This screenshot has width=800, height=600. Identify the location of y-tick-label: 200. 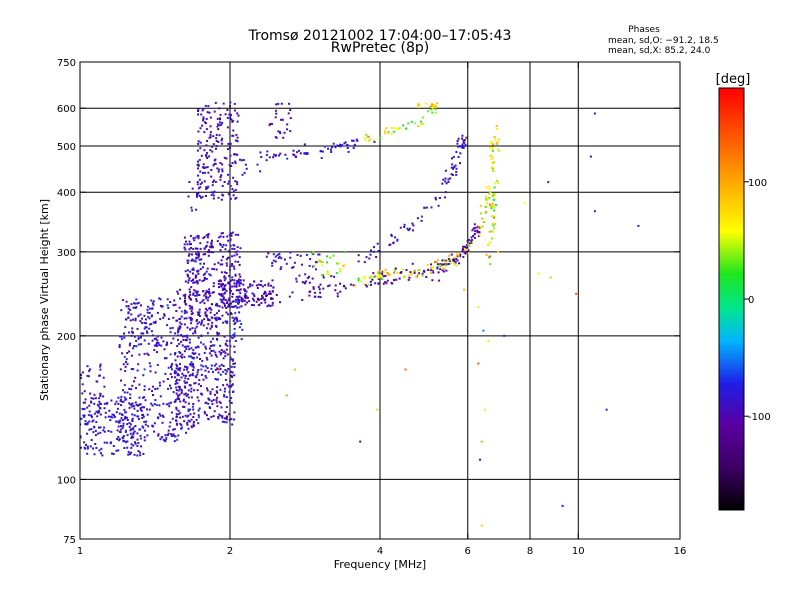
(66, 337).